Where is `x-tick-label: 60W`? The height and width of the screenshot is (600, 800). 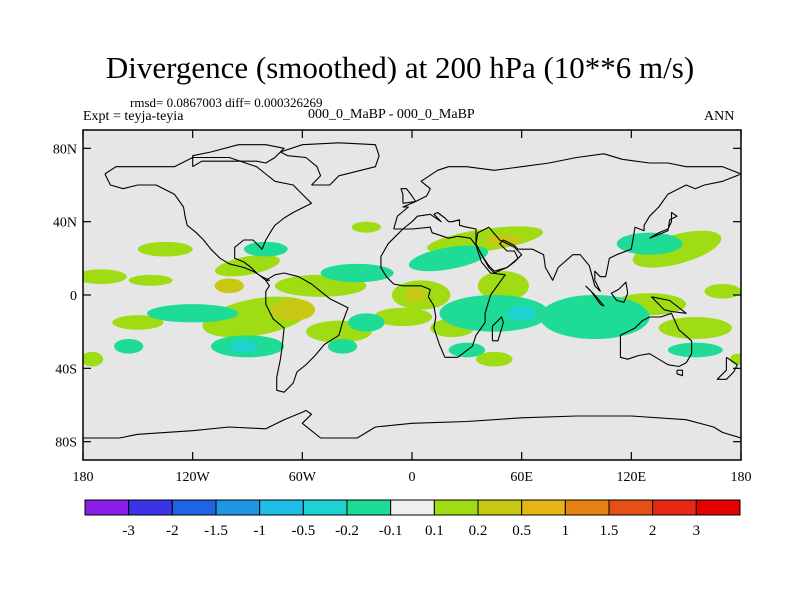
x-tick-label: 60W is located at coordinates (303, 477).